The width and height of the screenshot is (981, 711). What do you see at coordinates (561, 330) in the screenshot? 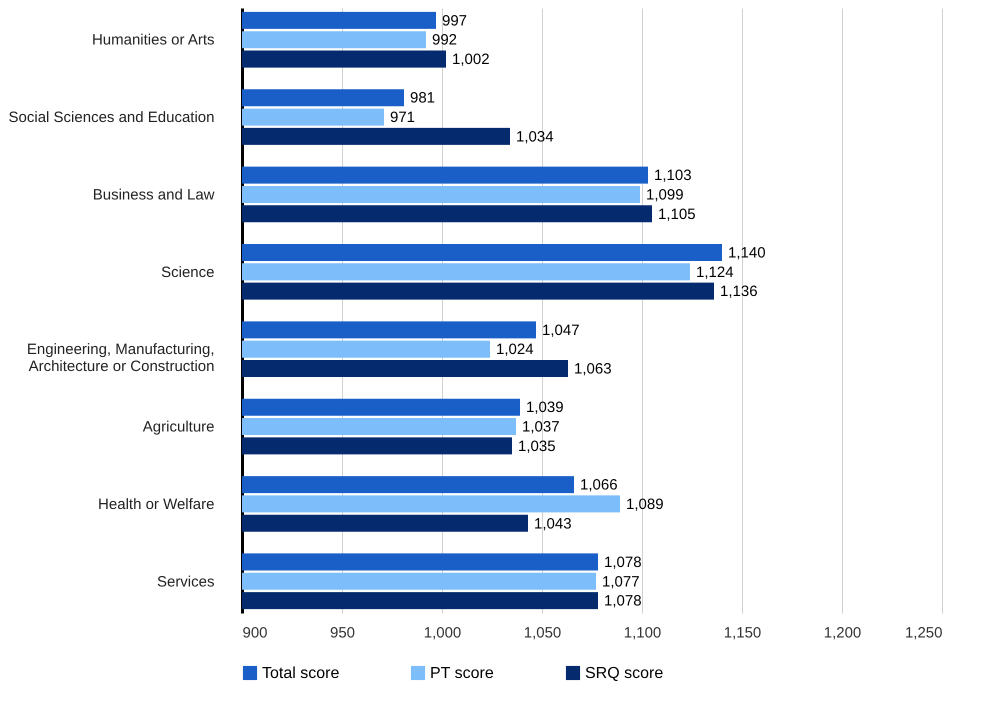
I see `data-label: 1,047` at bounding box center [561, 330].